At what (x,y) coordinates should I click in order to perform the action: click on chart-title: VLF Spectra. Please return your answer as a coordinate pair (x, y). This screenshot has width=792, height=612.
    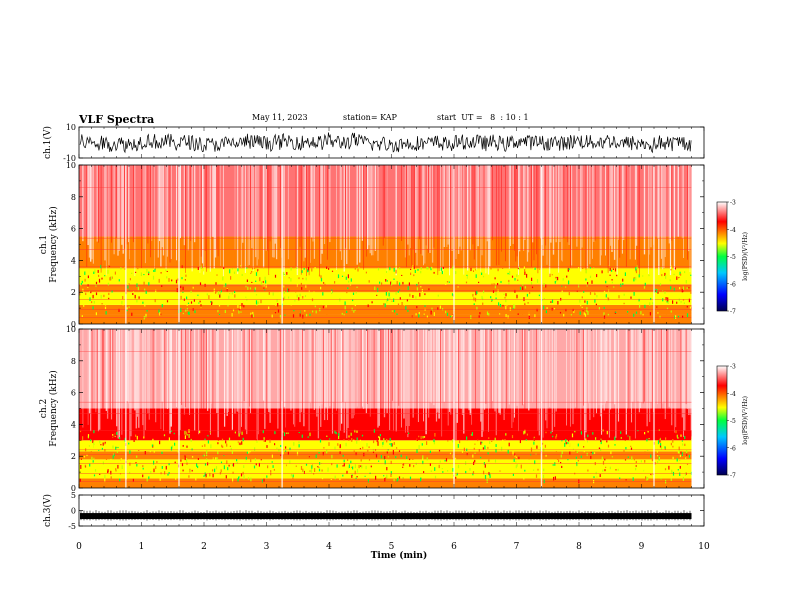
    Looking at the image, I should click on (117, 119).